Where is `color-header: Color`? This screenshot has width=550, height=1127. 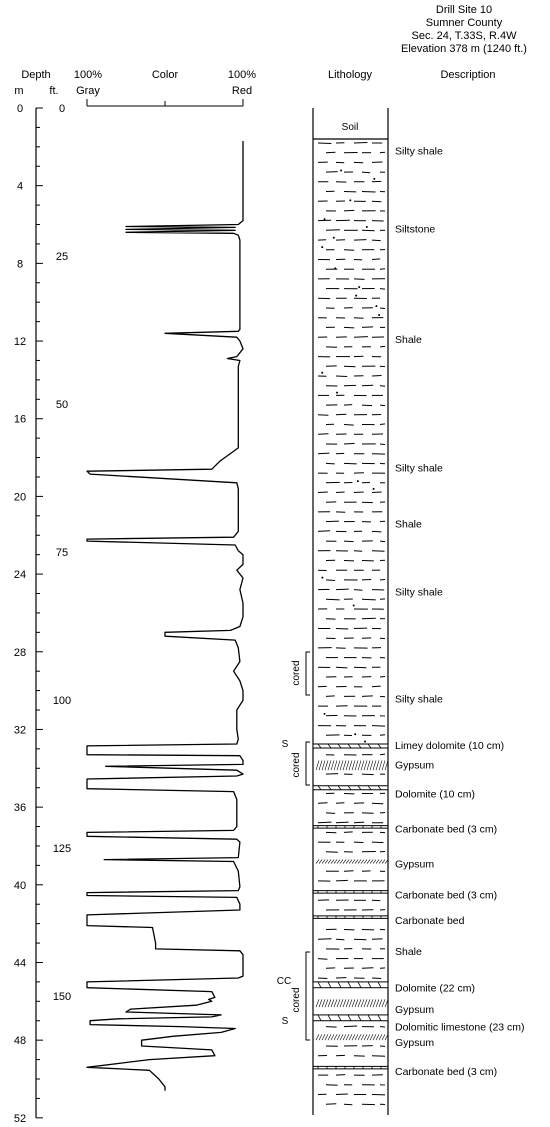
color-header: Color is located at coordinates (165, 75).